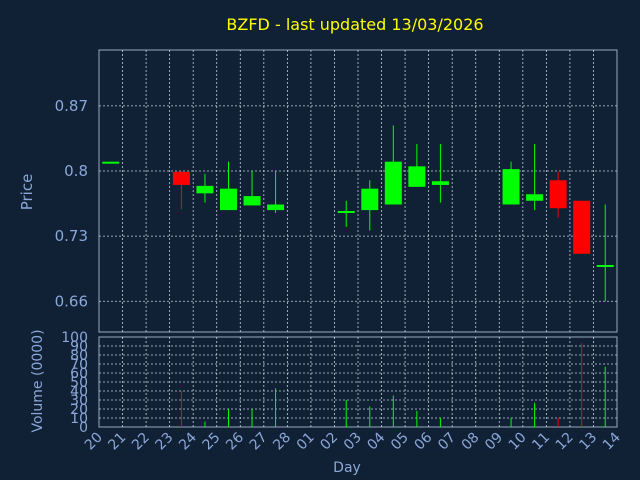  I want to click on price-tick-label: 0.8, so click(76, 171).